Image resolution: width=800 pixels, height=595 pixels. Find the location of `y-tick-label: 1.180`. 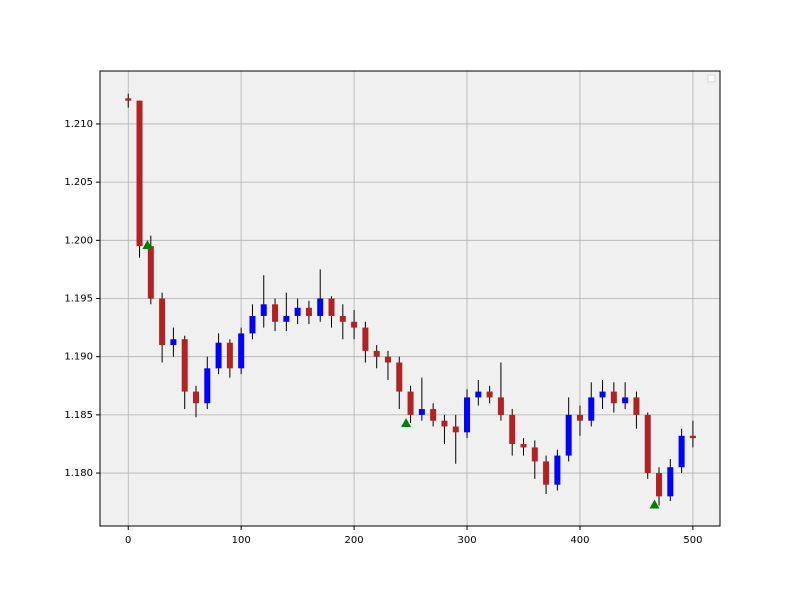

y-tick-label: 1.180 is located at coordinates (78, 473).